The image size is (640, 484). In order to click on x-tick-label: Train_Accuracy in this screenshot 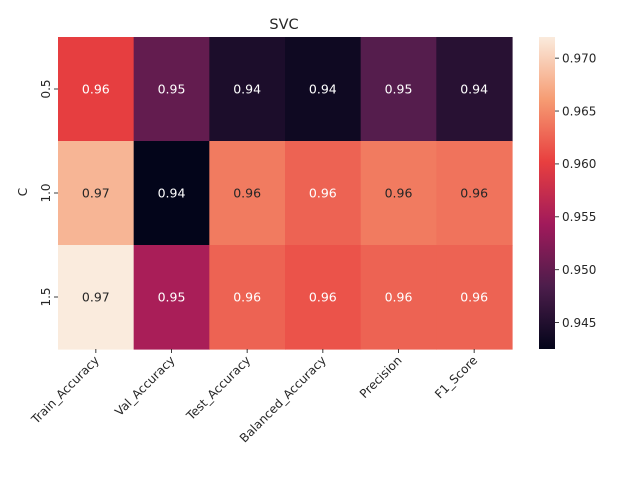, I will do `click(65, 390)`.